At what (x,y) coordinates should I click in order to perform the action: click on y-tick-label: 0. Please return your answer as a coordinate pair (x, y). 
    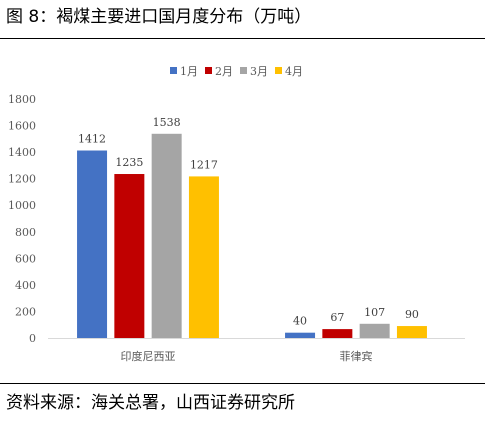
    Looking at the image, I should click on (32, 338).